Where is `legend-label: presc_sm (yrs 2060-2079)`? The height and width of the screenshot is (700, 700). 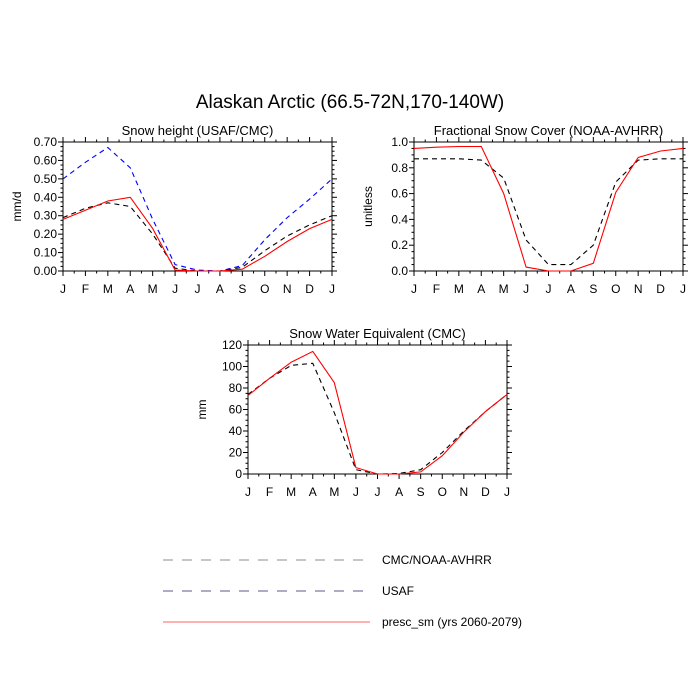 legend-label: presc_sm (yrs 2060-2079) is located at coordinates (452, 622).